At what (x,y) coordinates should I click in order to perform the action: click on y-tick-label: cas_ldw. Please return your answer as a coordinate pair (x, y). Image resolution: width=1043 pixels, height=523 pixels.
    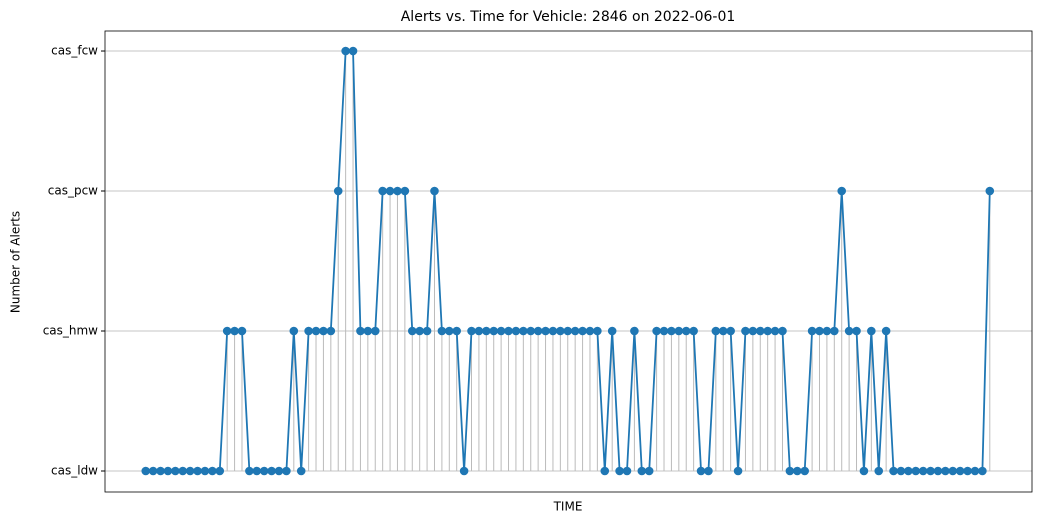
    Looking at the image, I should click on (74, 471).